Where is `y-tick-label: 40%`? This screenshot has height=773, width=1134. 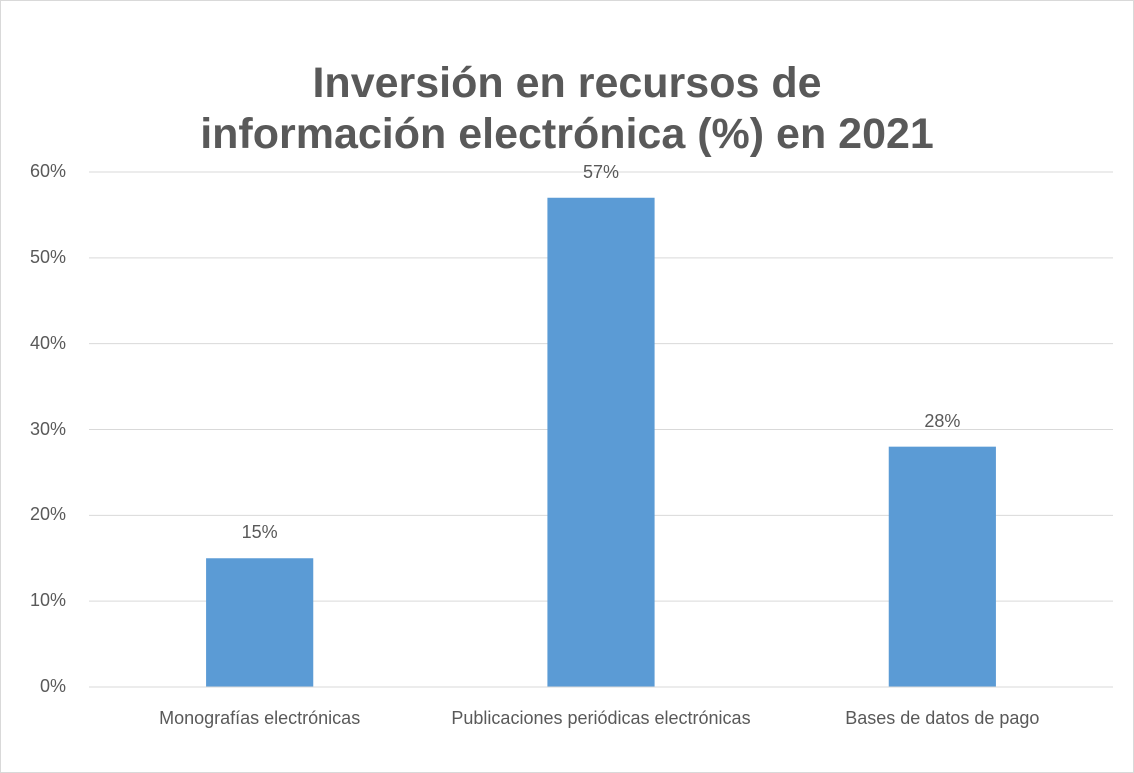 y-tick-label: 40% is located at coordinates (47, 342).